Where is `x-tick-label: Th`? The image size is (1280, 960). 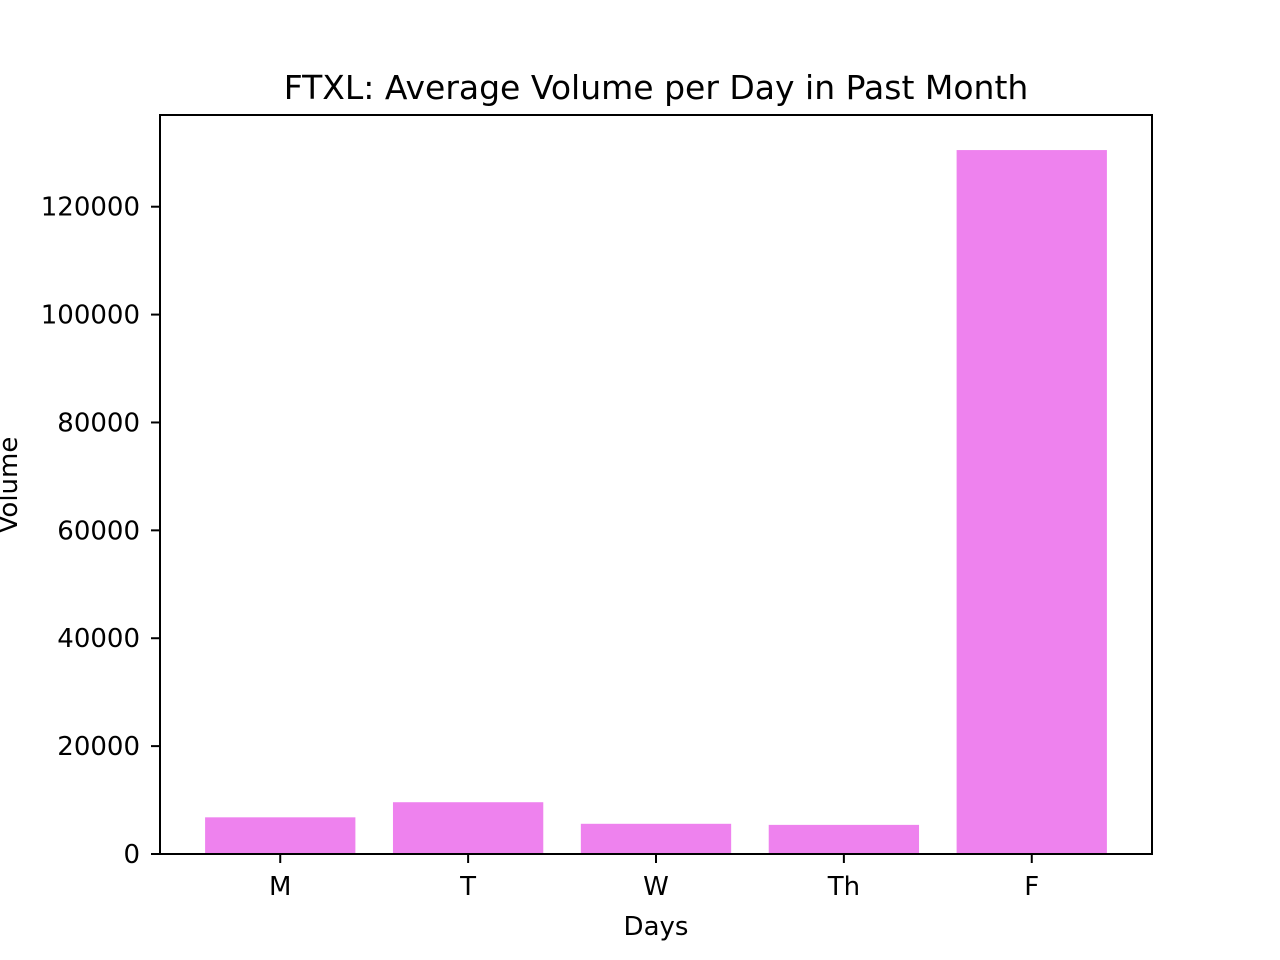
x-tick-label: Th is located at coordinates (843, 887).